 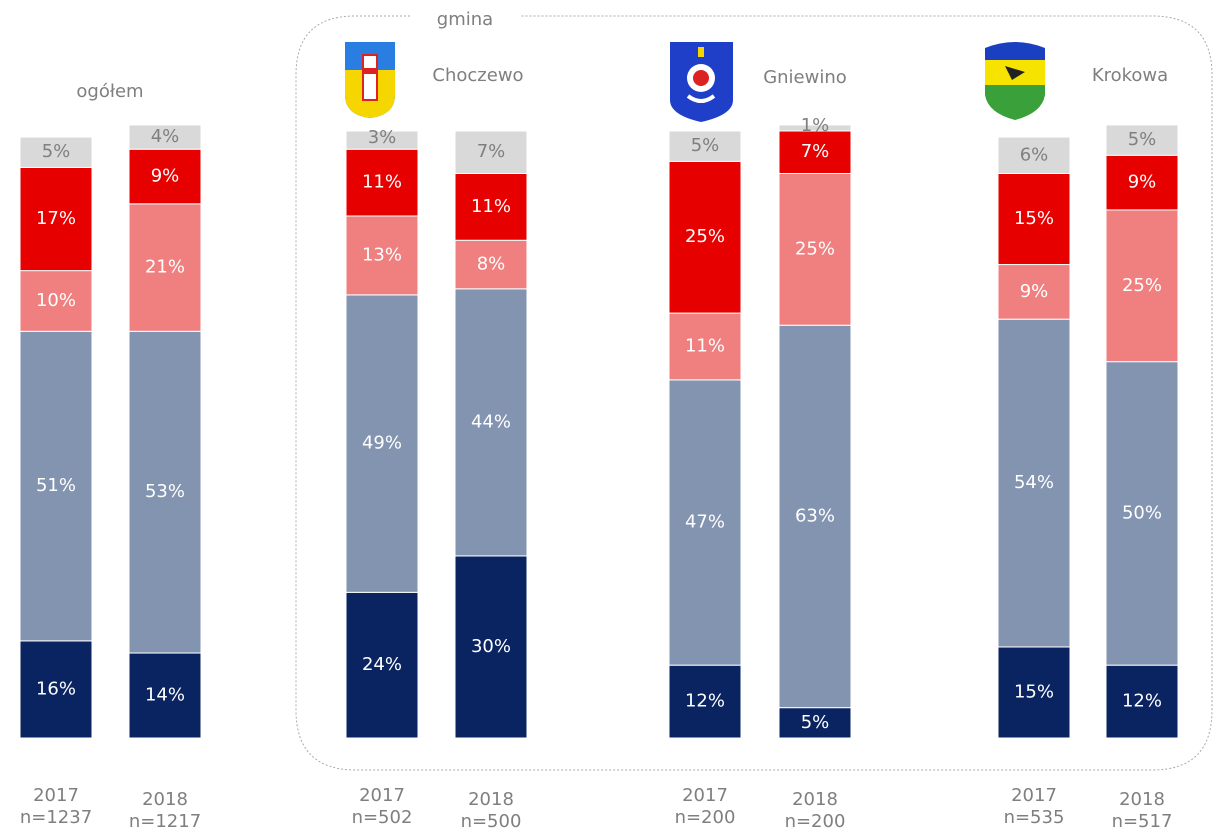 What do you see at coordinates (165, 267) in the screenshot?
I see `data-label: 21%` at bounding box center [165, 267].